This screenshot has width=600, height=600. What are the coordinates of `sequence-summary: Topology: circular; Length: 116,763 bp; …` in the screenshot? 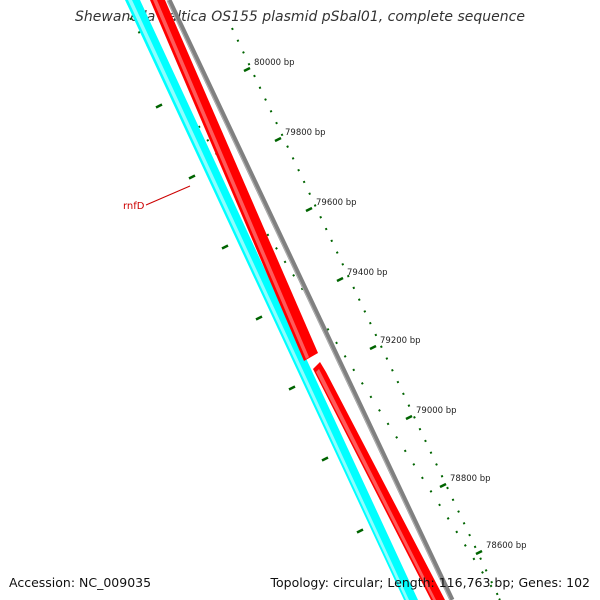 It's located at (430, 582).